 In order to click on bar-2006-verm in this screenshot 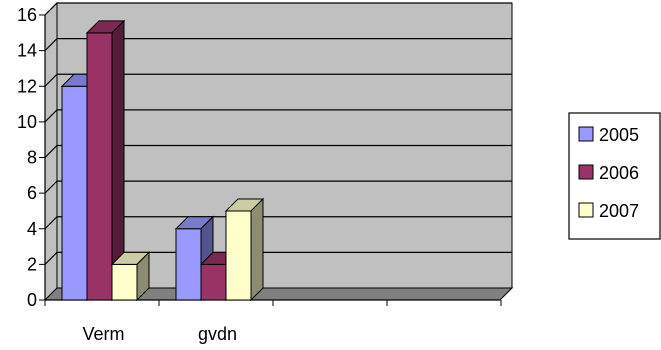, I will do `click(99, 166)`.